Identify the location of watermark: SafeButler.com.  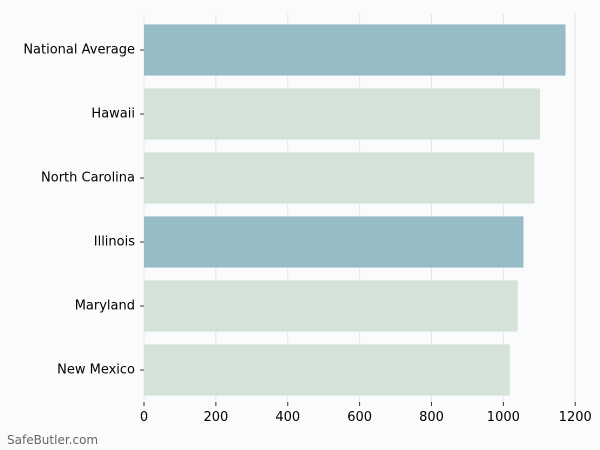
(53, 440).